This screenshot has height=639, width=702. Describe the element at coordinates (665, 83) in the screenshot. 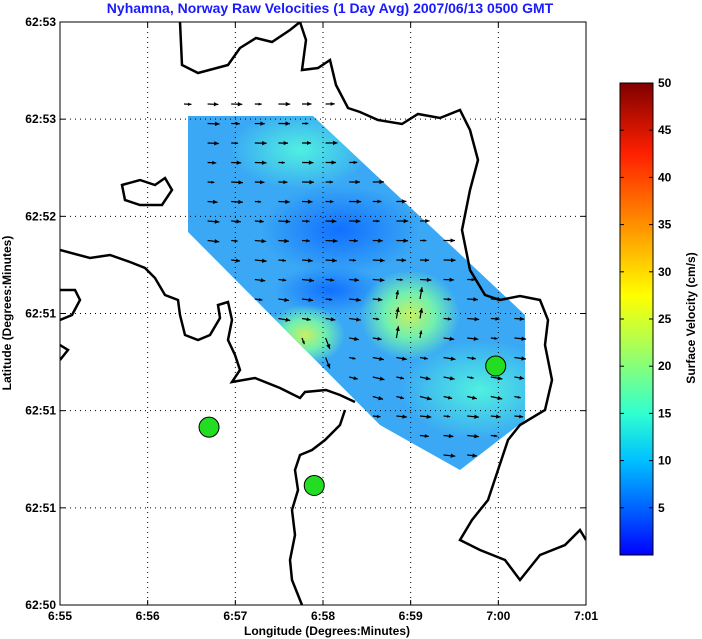

I see `colorbar-tick-label: 50` at that location.